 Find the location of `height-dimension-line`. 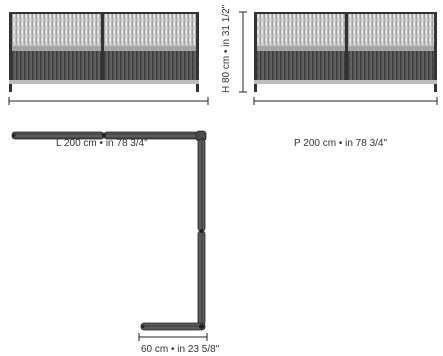

height-dimension-line is located at coordinates (243, 52).